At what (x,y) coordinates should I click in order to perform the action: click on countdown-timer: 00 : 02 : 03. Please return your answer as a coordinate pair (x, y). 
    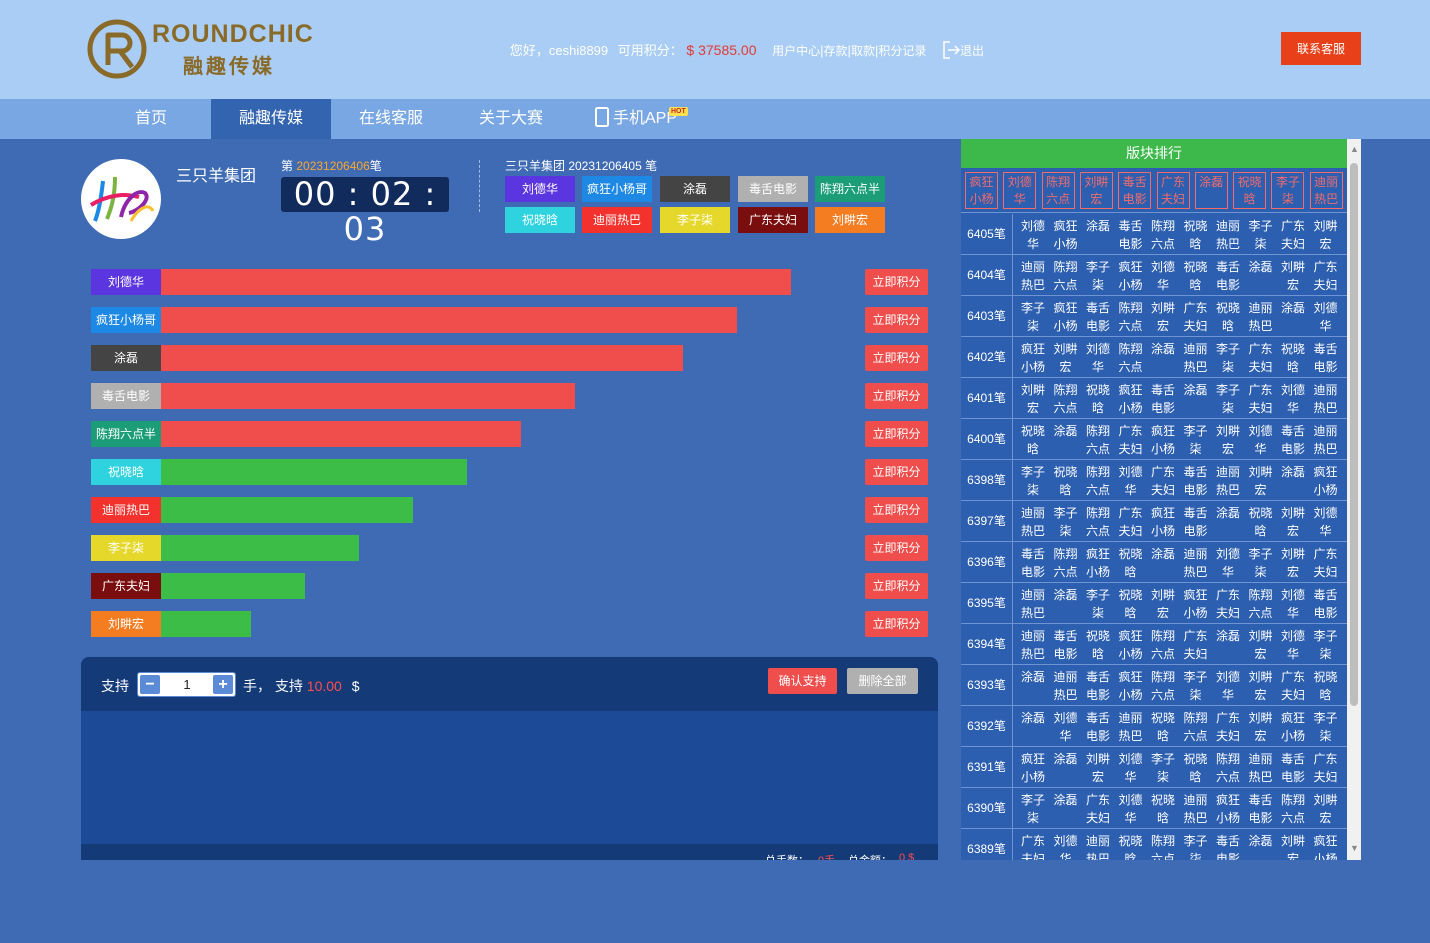
    Looking at the image, I should click on (365, 212).